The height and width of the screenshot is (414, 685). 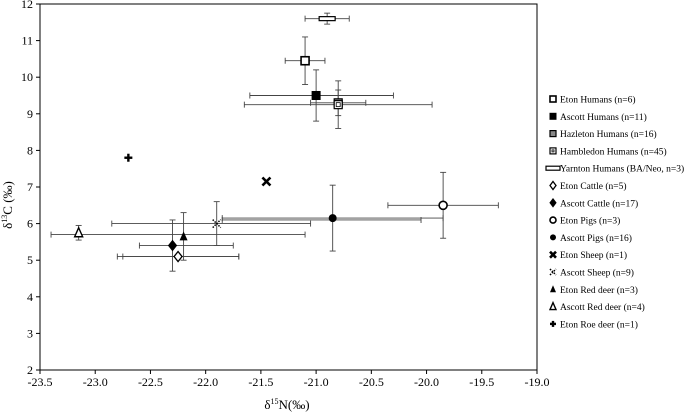 I want to click on y-tick-label: 12, so click(x=27, y=5).